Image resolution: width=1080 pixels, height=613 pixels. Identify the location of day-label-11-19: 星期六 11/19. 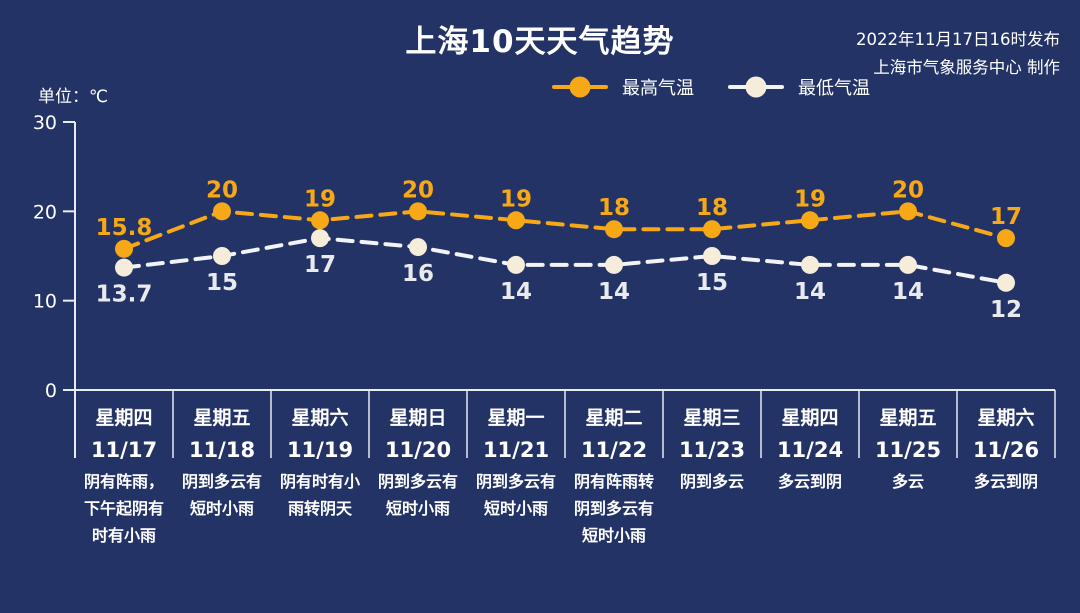
(320, 430).